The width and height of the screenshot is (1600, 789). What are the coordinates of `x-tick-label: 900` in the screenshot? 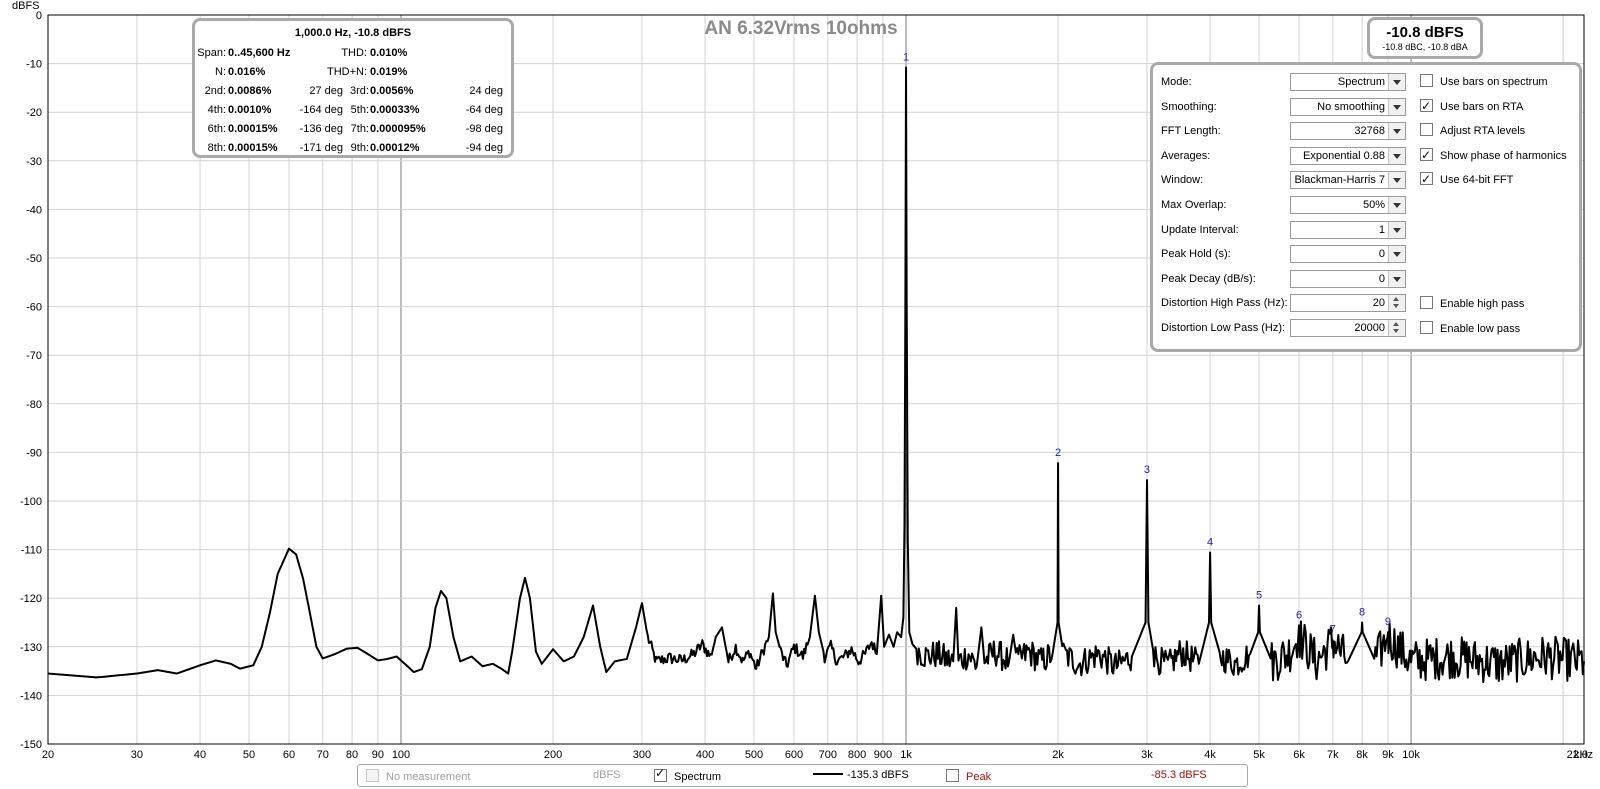 It's located at (883, 755).